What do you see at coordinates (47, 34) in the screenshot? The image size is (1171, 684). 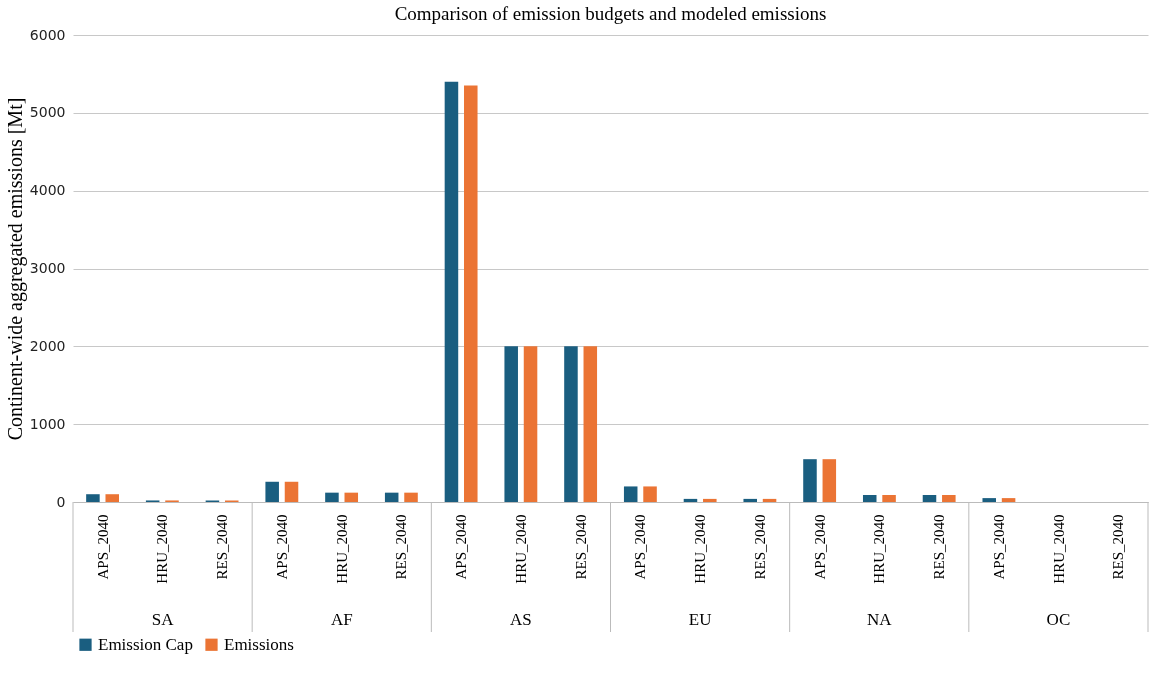 I see `y-tick-label: 6000` at bounding box center [47, 34].